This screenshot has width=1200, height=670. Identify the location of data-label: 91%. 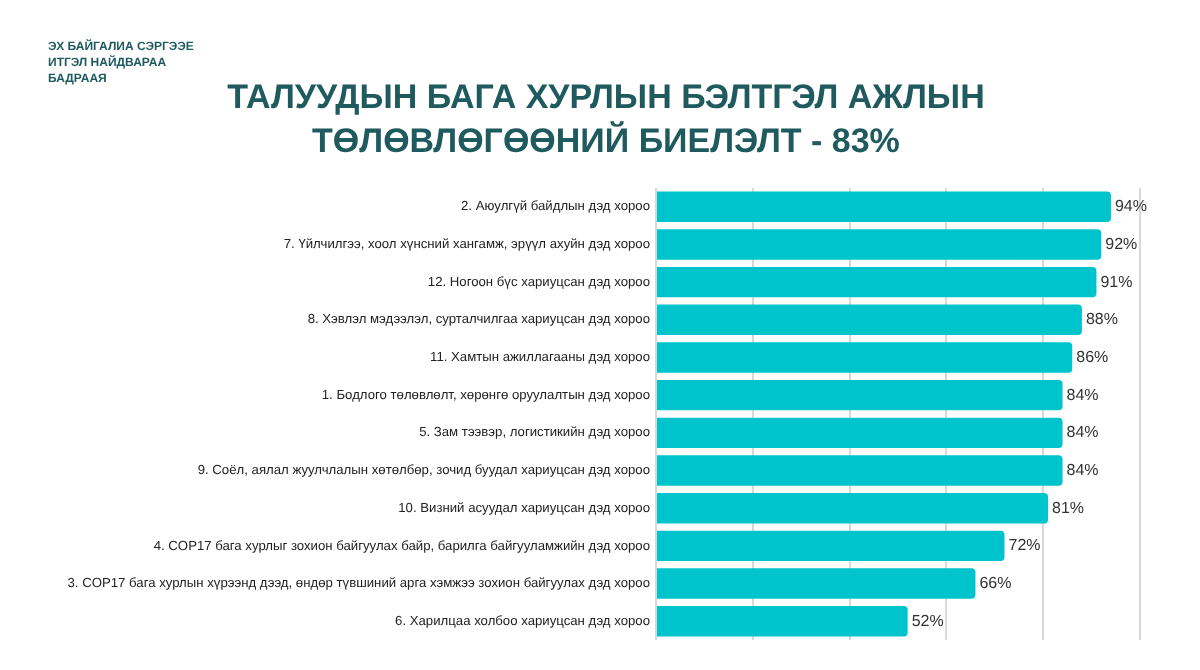
(1116, 281).